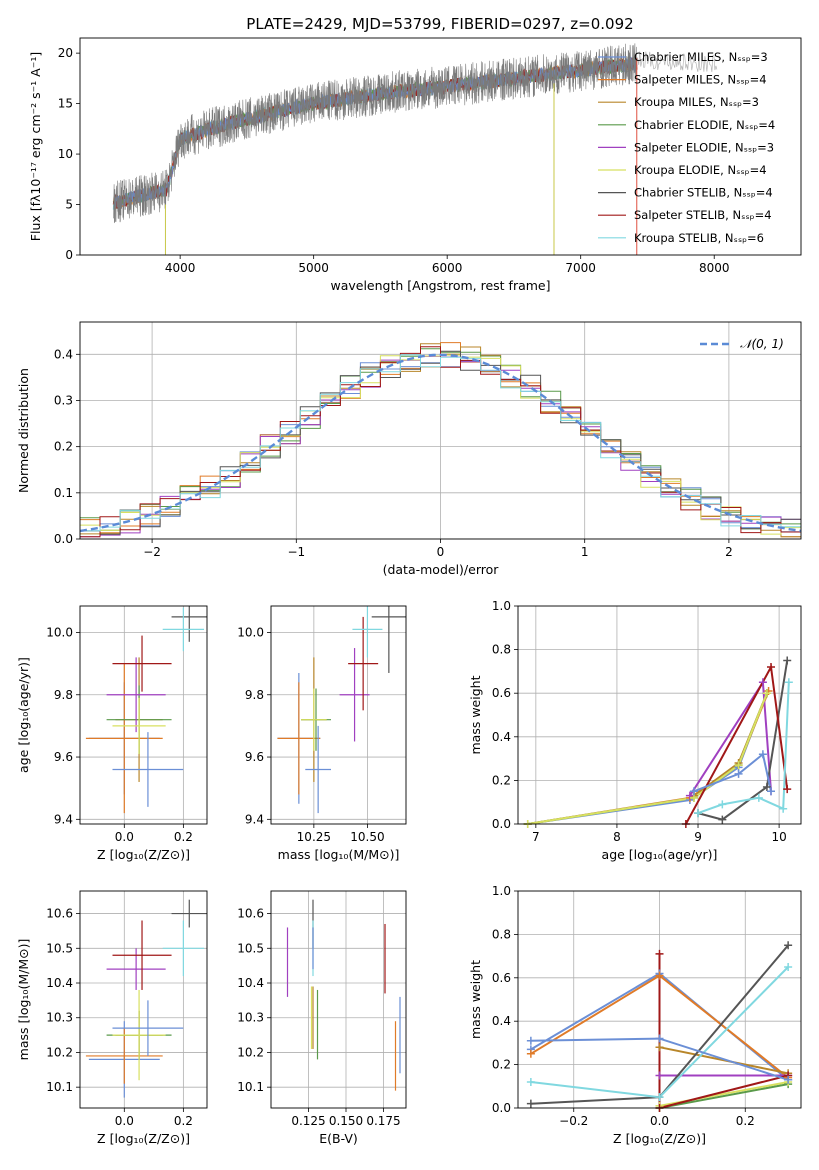 Image resolution: width=819 pixels, height=1170 pixels. Describe the element at coordinates (35, 146) in the screenshot. I see `spectrum-ylabel: Flux [fλ10⁻¹⁷ erg cm⁻² s⁻¹ A⁻¹]` at that location.